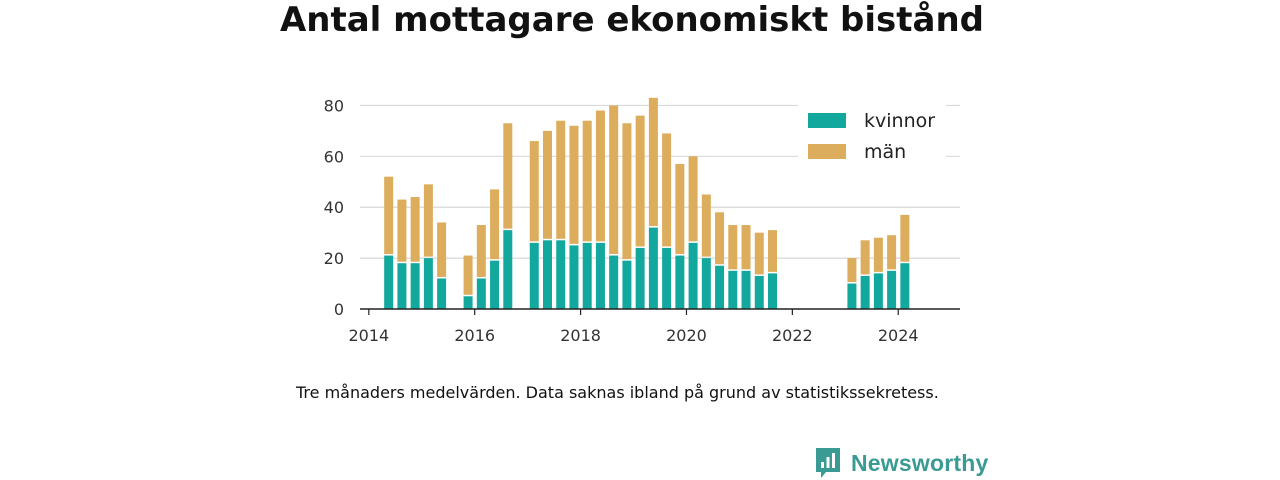  I want to click on x-tick-label: 2016, so click(474, 335).